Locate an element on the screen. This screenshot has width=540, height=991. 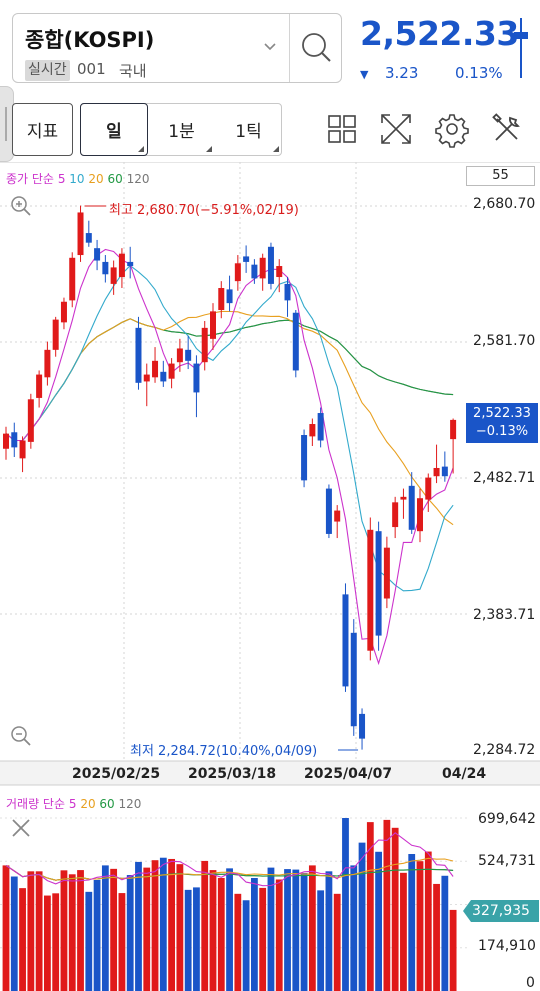
chevron-down-icon is located at coordinates (270, 47).